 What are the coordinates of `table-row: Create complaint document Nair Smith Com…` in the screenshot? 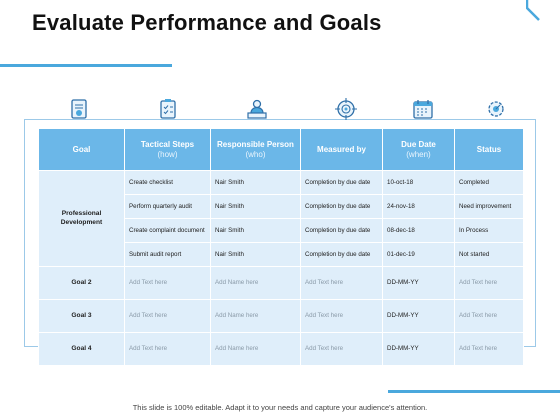 It's located at (281, 230).